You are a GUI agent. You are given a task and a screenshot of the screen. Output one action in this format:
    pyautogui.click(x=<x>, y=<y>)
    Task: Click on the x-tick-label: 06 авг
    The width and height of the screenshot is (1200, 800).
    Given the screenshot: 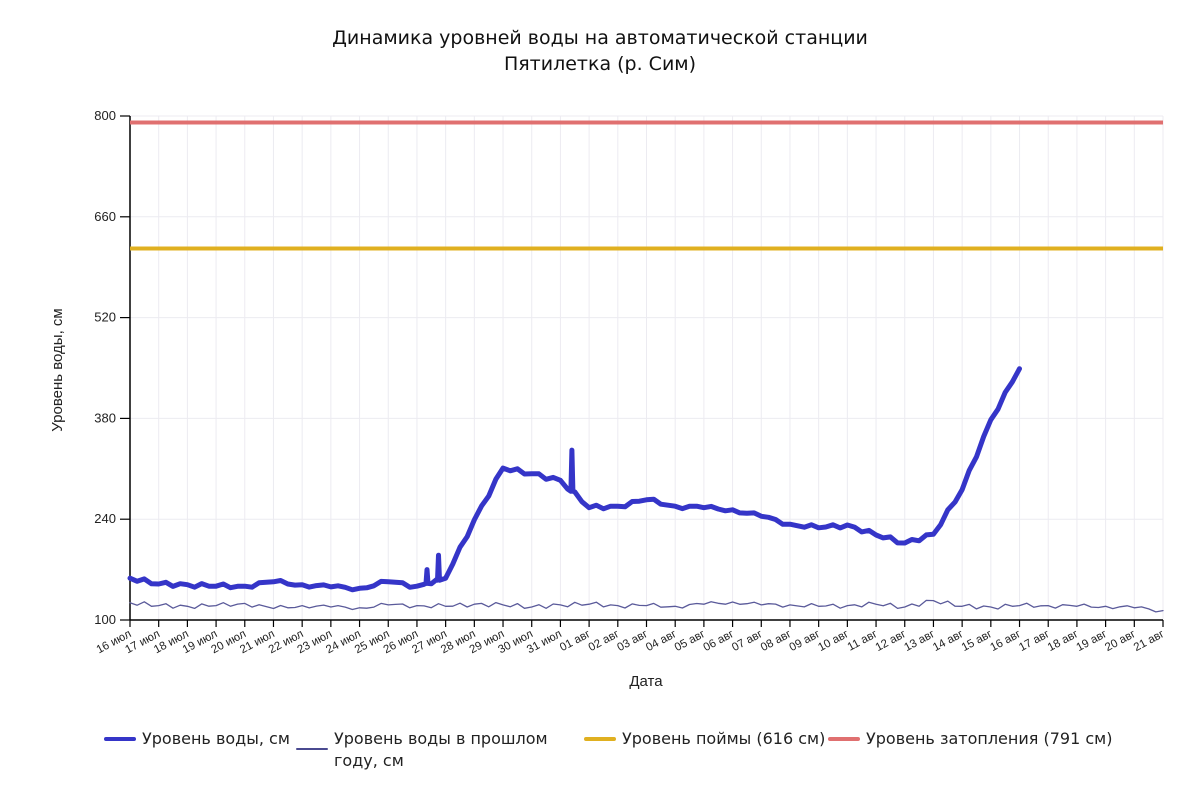 What is the action you would take?
    pyautogui.click(x=718, y=641)
    